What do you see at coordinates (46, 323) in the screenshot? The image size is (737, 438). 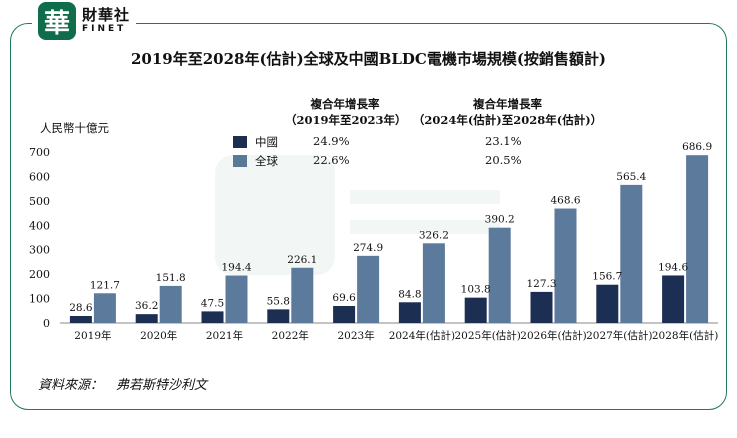 I see `y-tick-label: 0` at bounding box center [46, 323].